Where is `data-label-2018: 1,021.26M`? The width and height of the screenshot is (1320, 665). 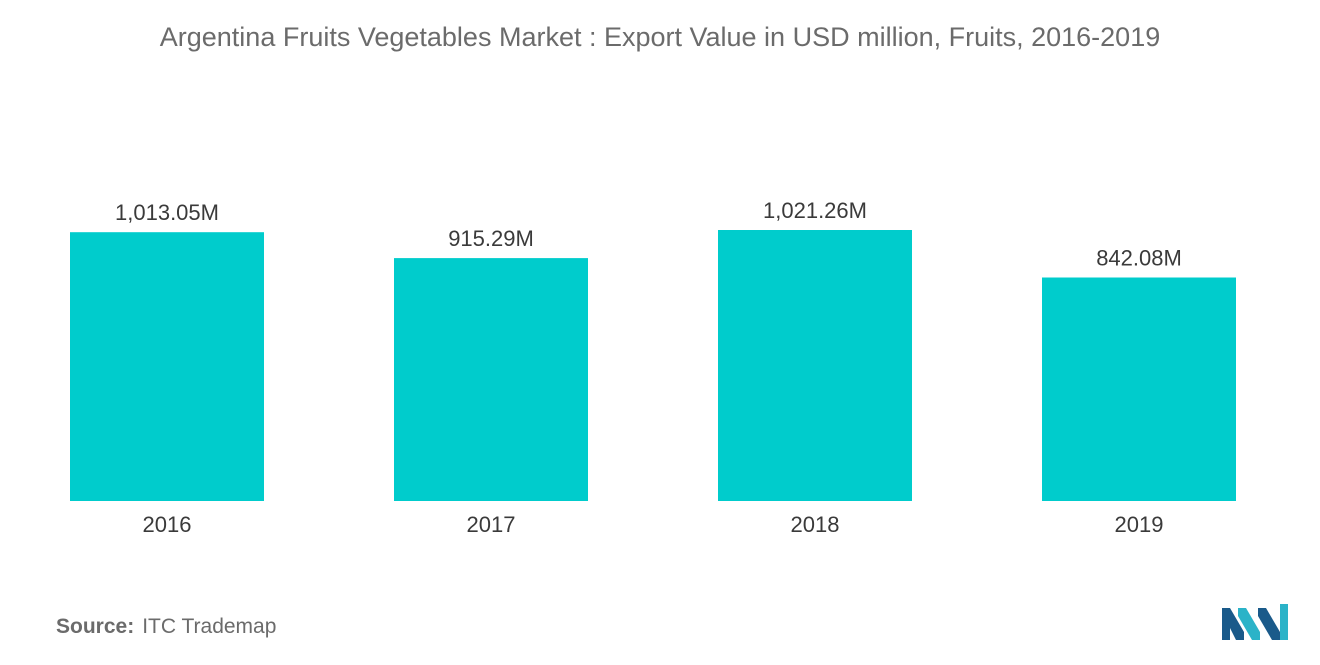
data-label-2018: 1,021.26M is located at coordinates (815, 210).